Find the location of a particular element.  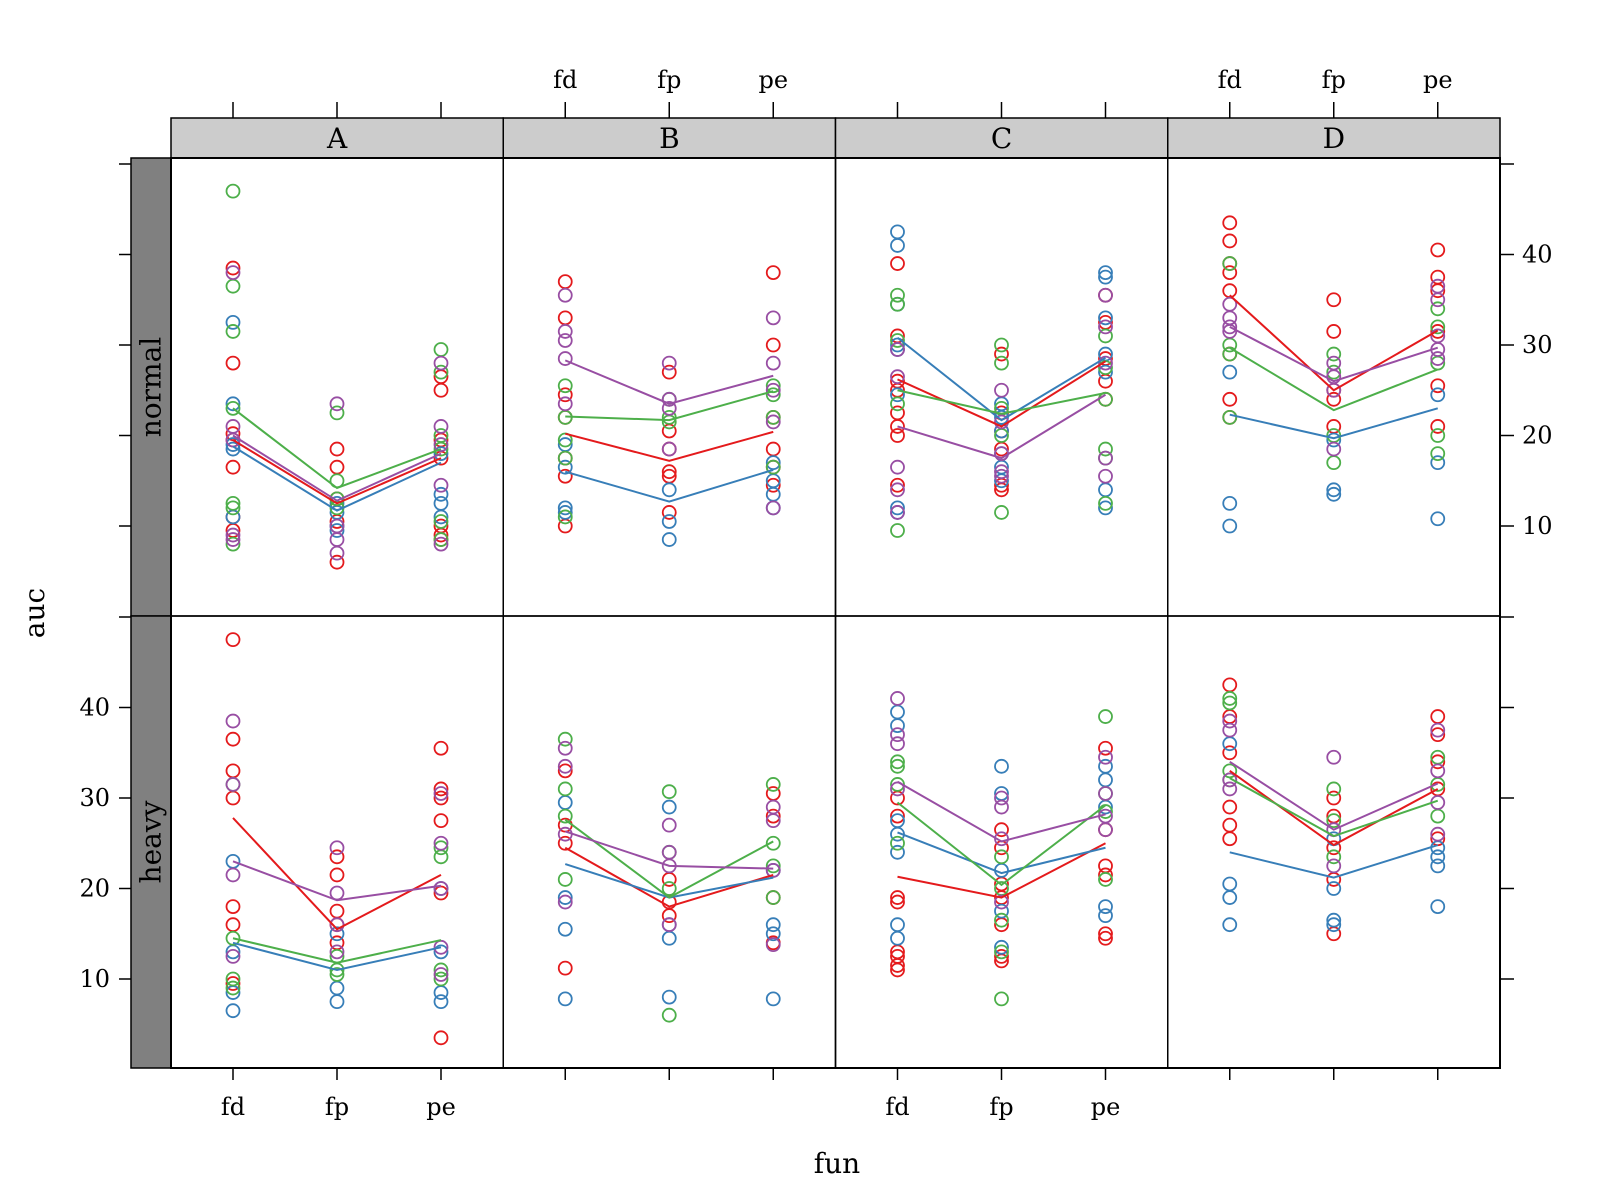

panel-data-heavy-D is located at coordinates (1334, 809).